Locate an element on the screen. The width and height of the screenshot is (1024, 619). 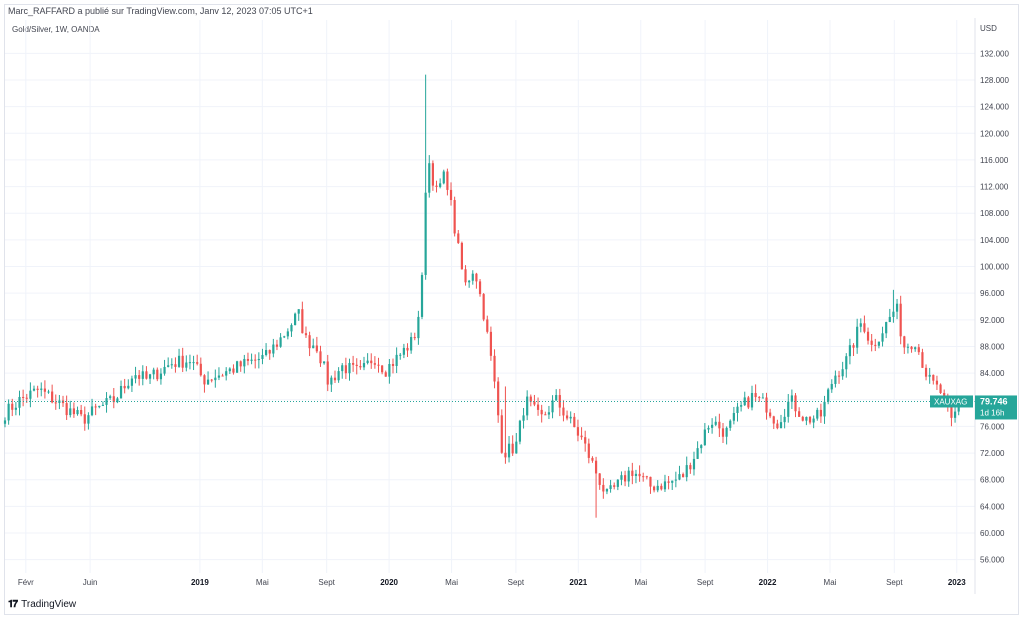
y-tick-label: 120.000 is located at coordinates (994, 133).